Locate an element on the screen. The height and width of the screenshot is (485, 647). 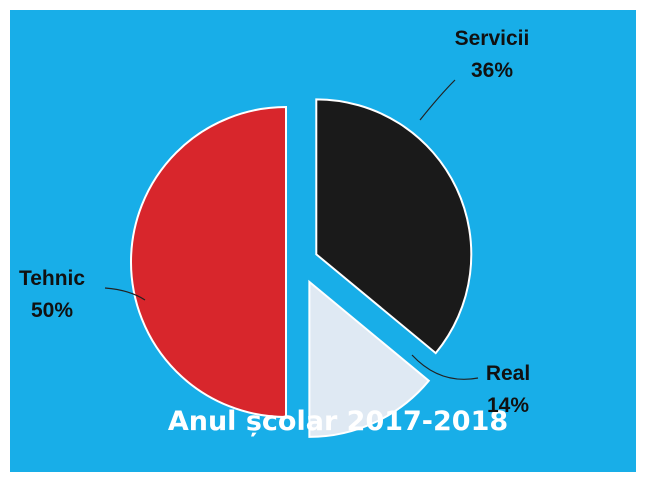
slice-value-label: 14% is located at coordinates (508, 405).